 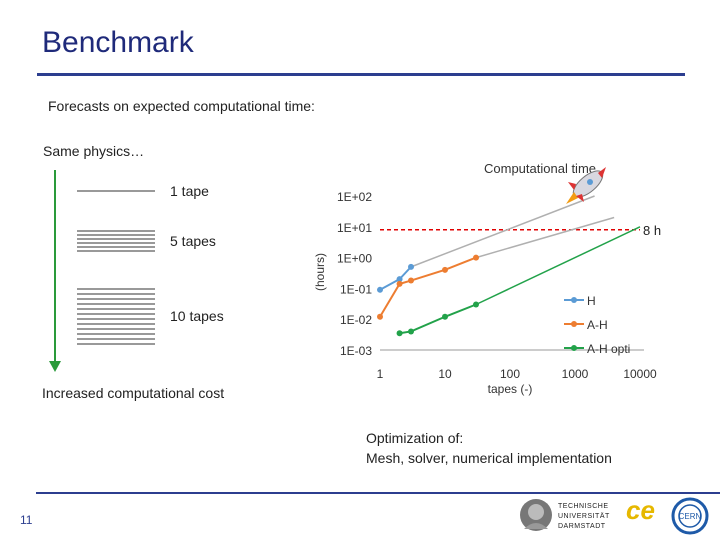 I want to click on footer-divider, so click(x=378, y=493).